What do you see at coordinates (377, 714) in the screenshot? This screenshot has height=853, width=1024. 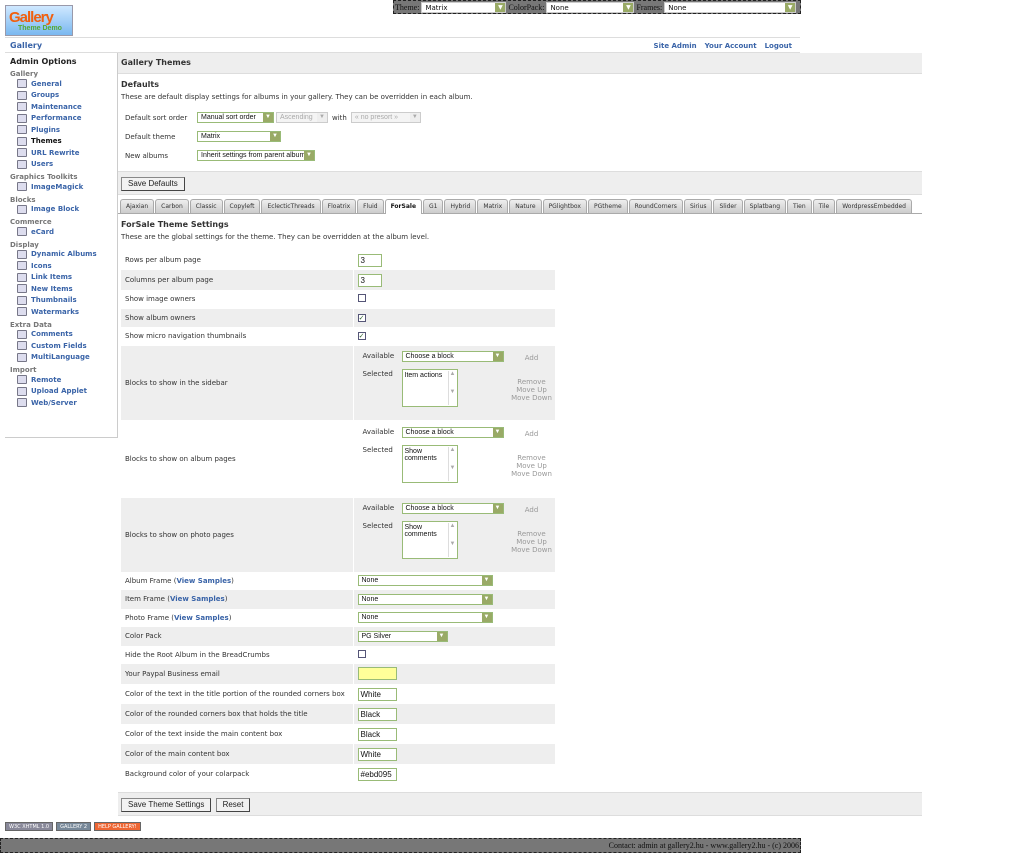 I see `color-of-the-rounded-corners-box-that-holds-the-title-input: Black` at bounding box center [377, 714].